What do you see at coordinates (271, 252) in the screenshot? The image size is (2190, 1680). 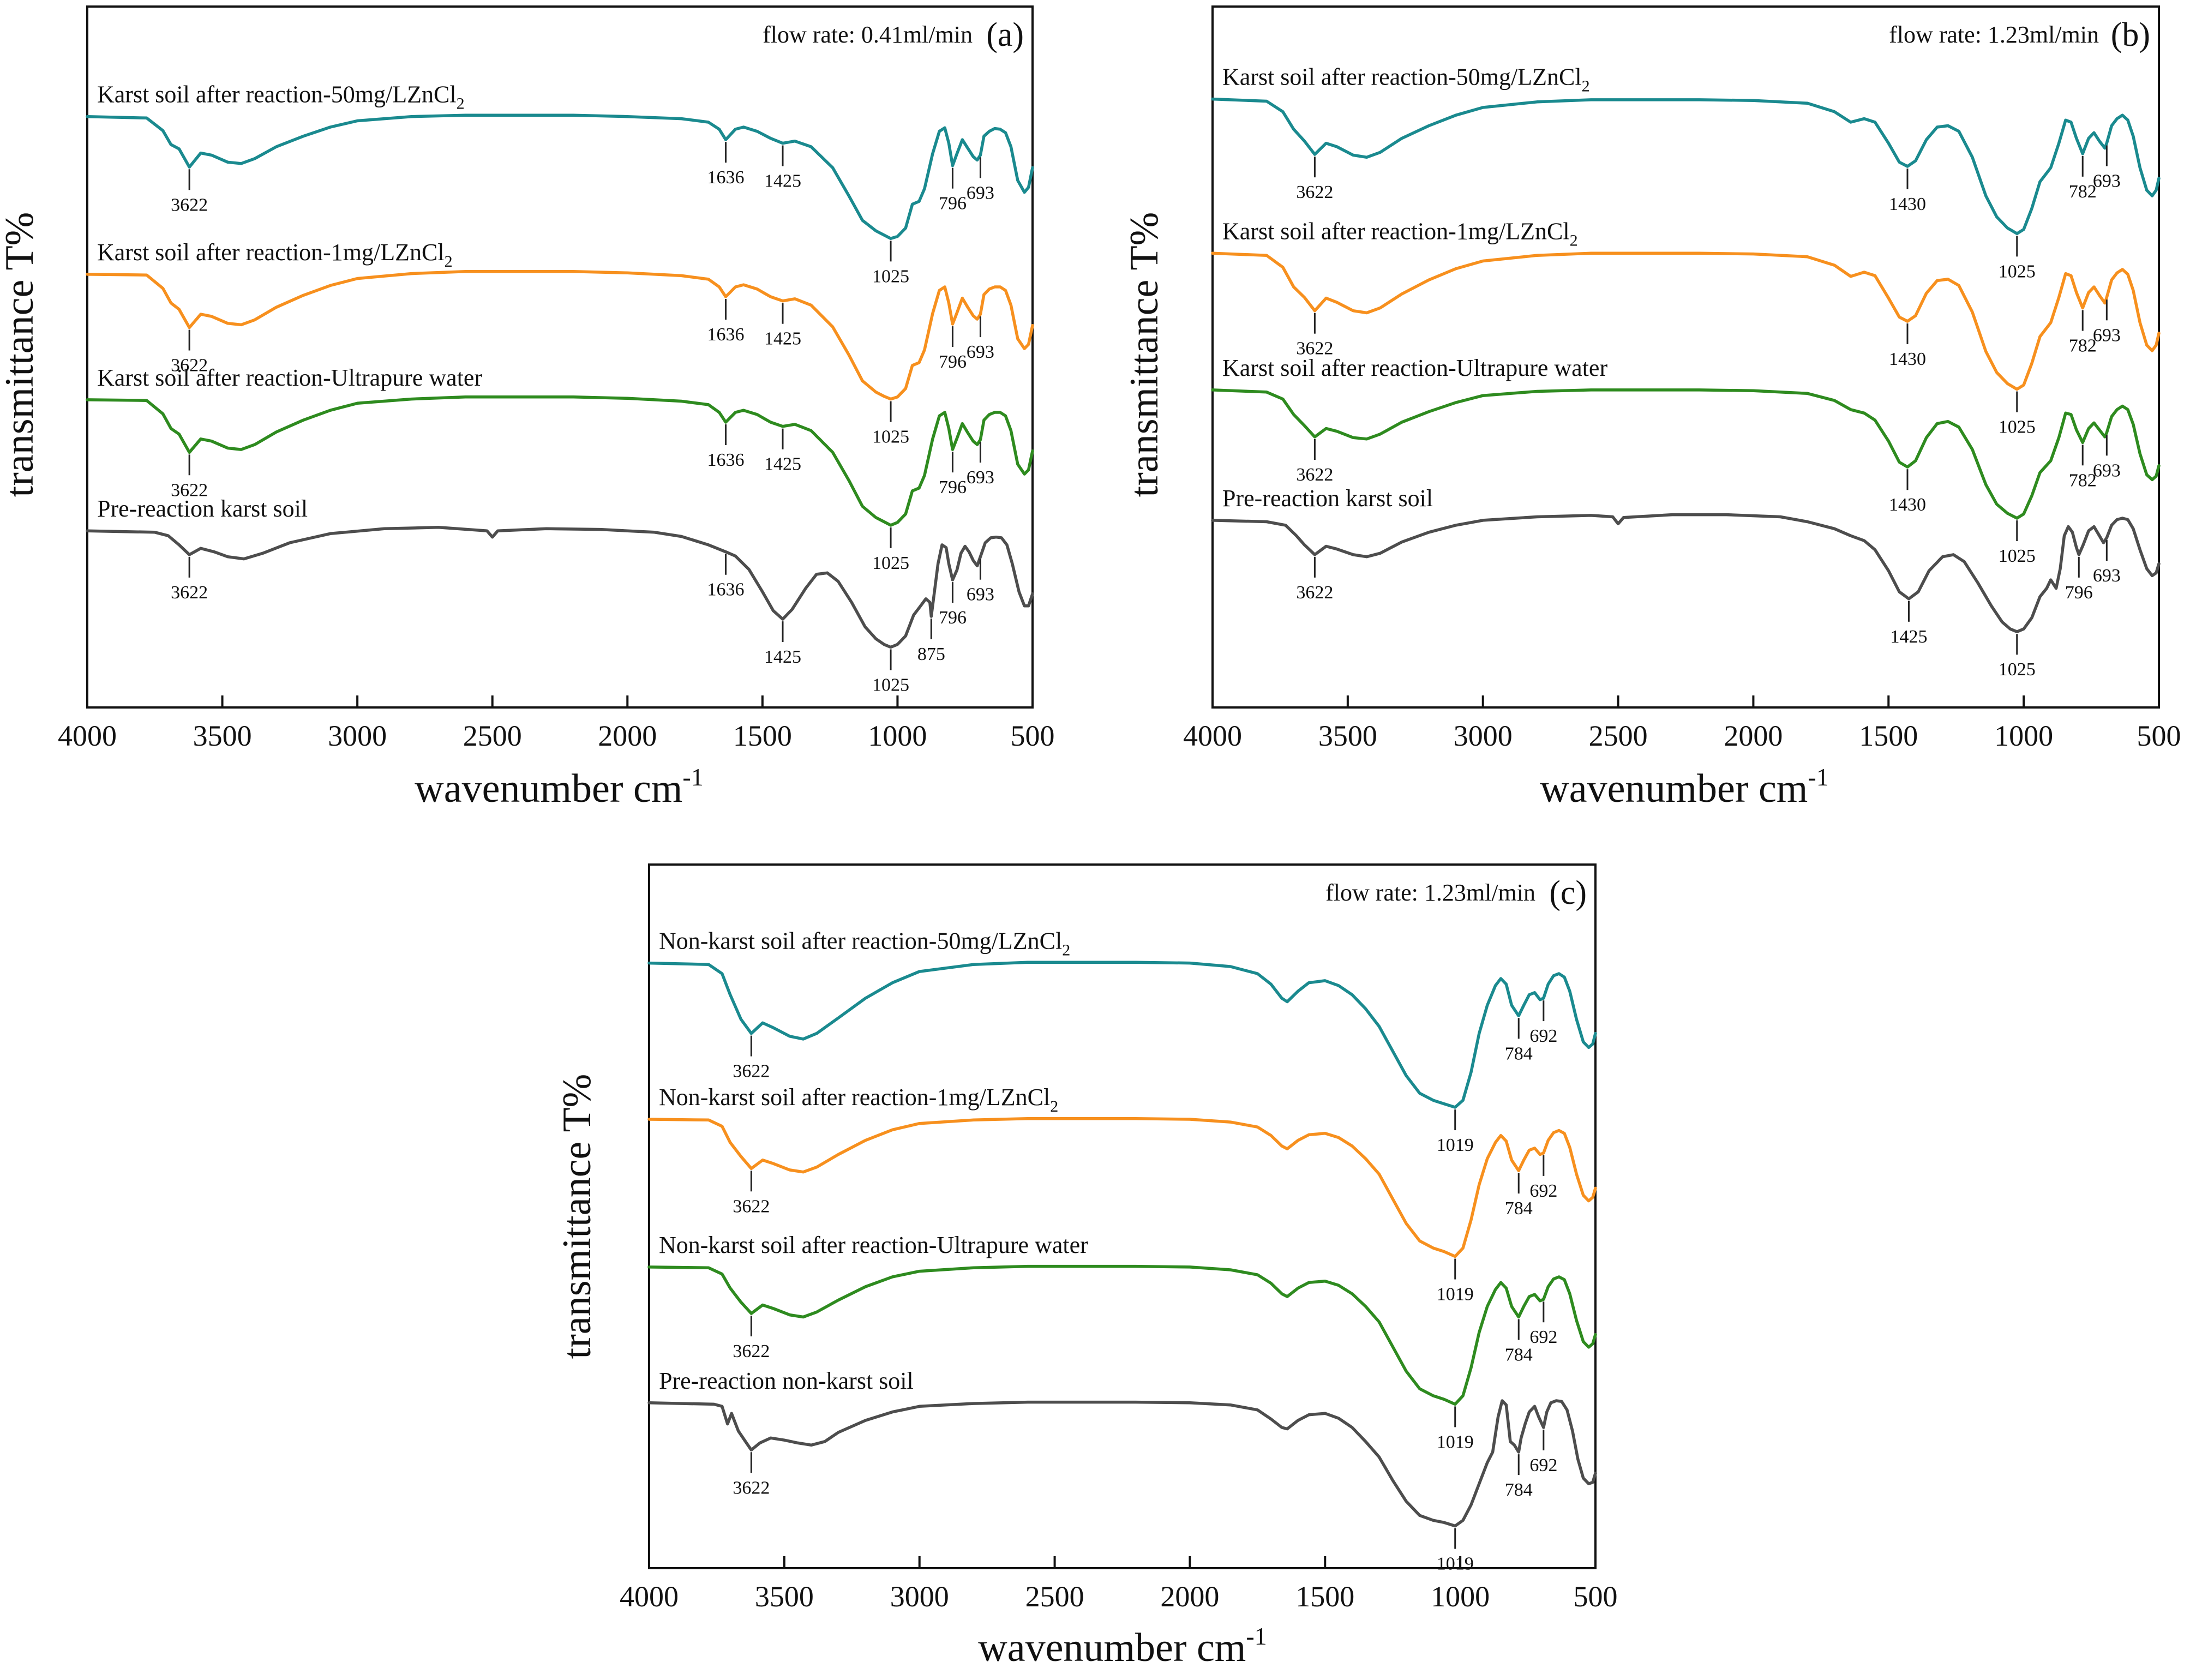 I see `series-name-text: Karst soil after reaction-1mg/LZnCl` at bounding box center [271, 252].